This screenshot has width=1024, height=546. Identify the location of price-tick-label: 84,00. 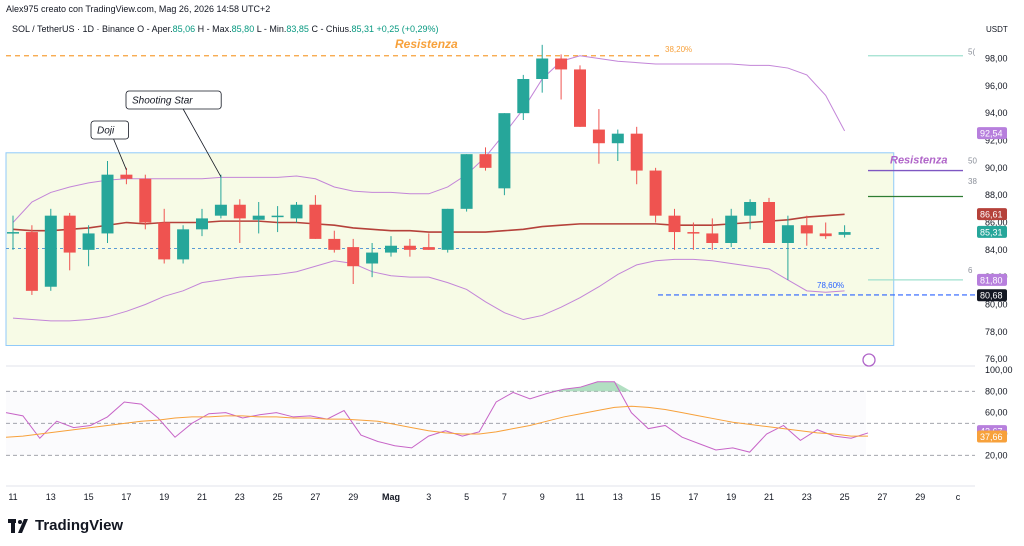
(996, 250).